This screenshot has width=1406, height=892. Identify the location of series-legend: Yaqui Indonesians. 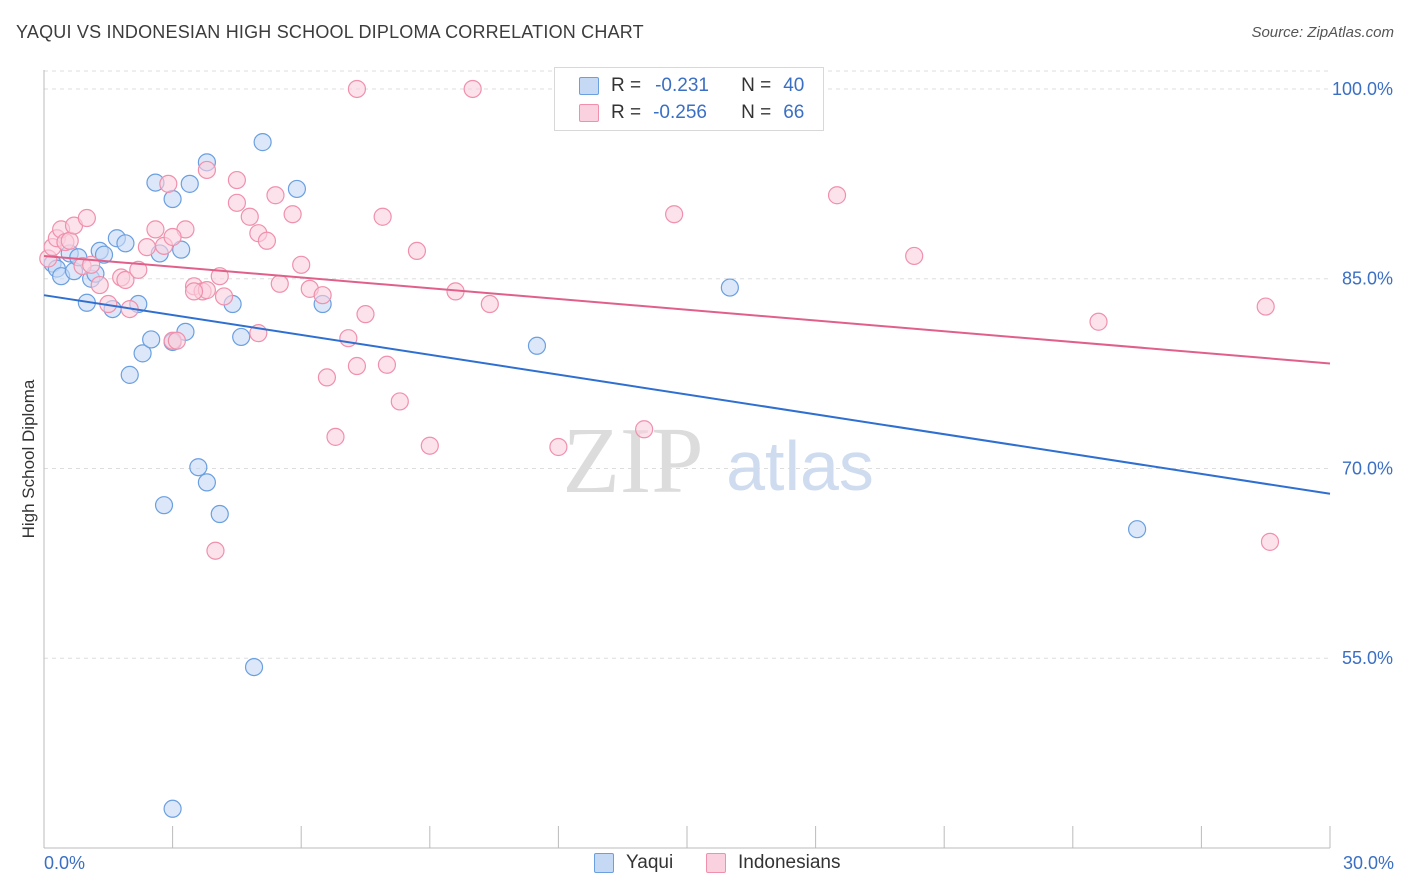
(703, 865).